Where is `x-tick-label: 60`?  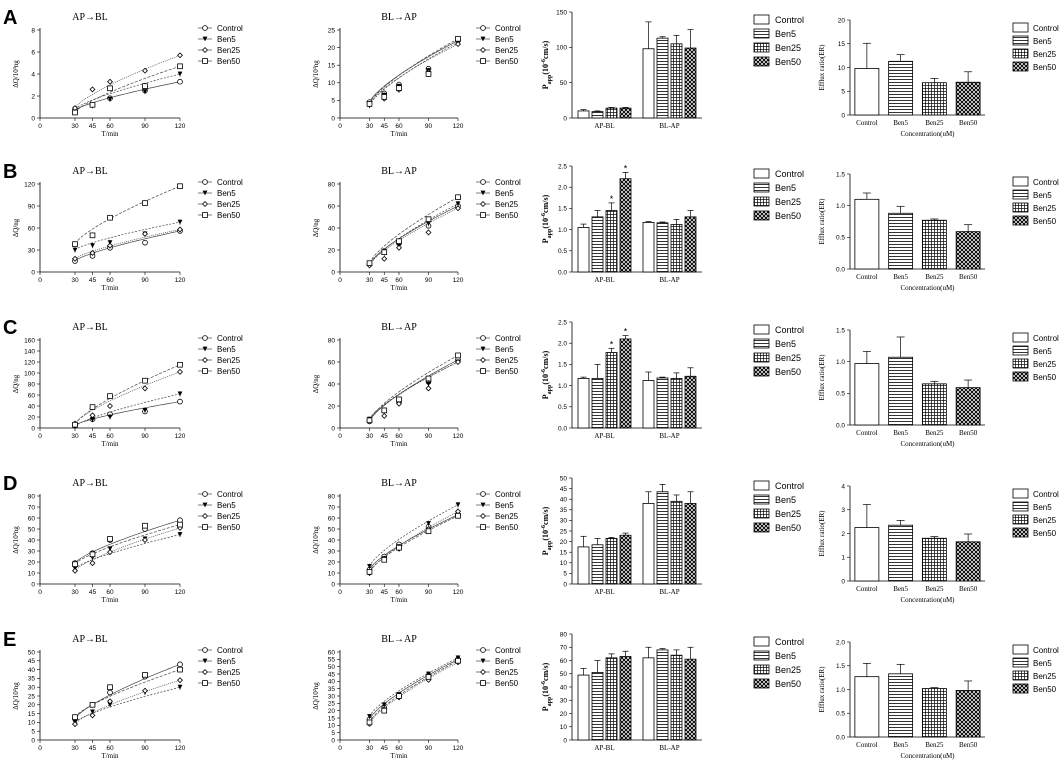 x-tick-label: 60 is located at coordinates (399, 748).